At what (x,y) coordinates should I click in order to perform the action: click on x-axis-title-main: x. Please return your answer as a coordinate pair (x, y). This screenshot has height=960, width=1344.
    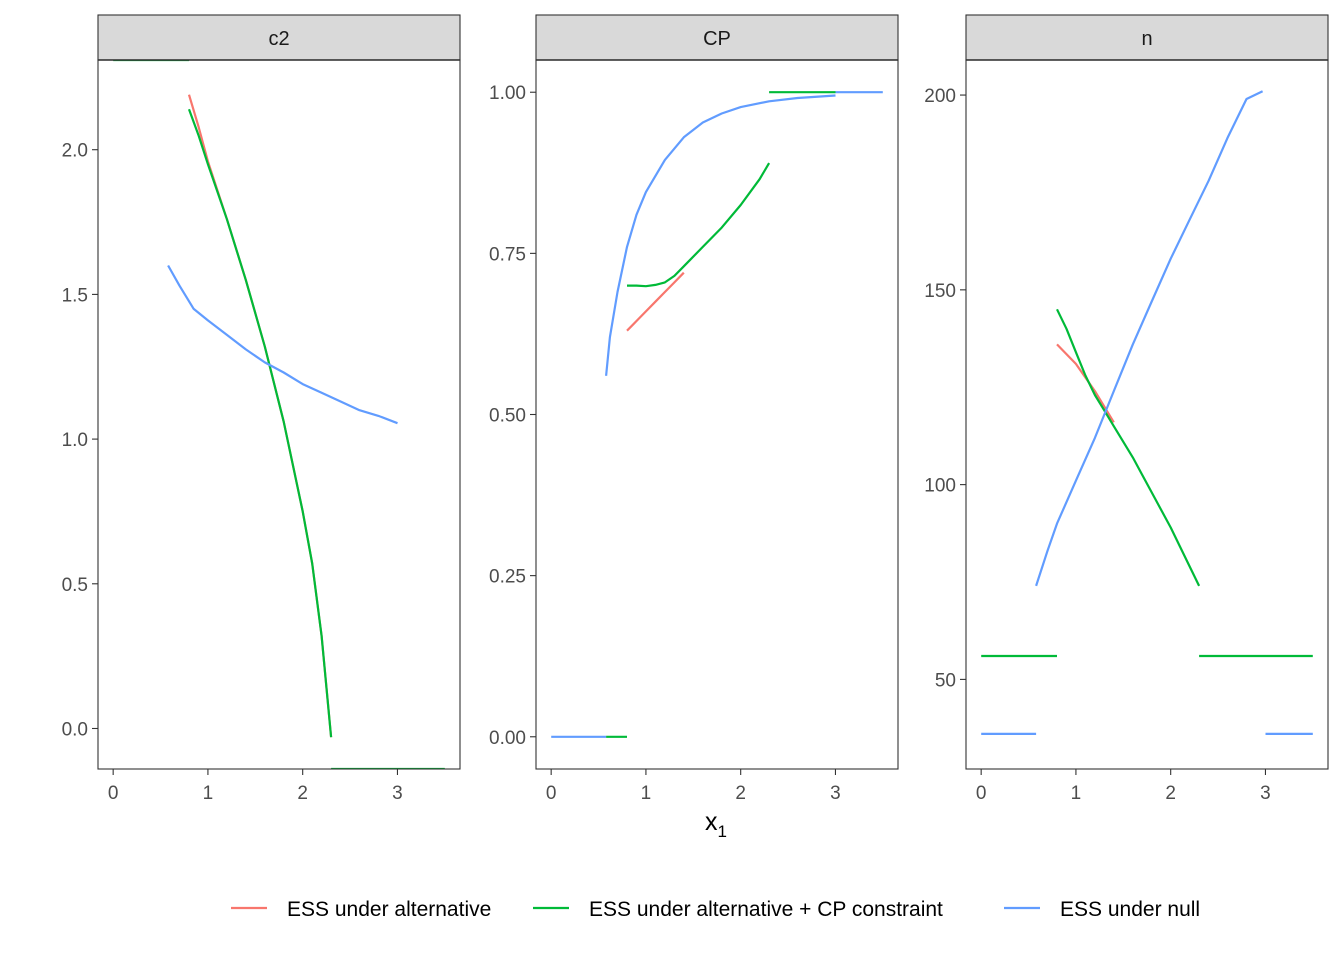
    Looking at the image, I should click on (711, 822).